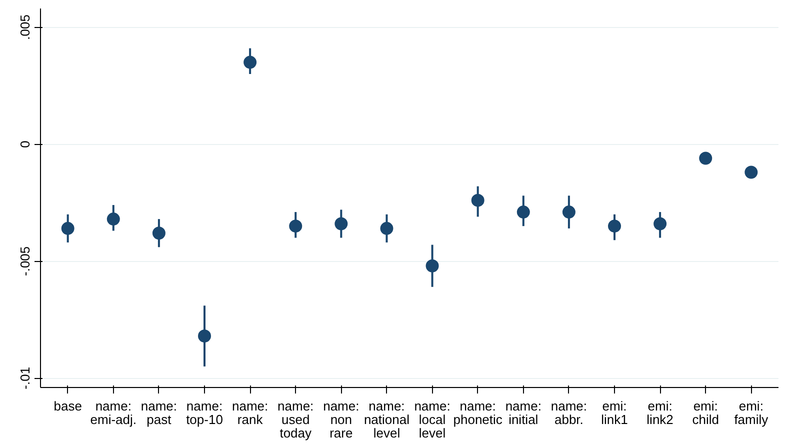  What do you see at coordinates (341, 419) in the screenshot?
I see `x-tick-label: name: non rare` at bounding box center [341, 419].